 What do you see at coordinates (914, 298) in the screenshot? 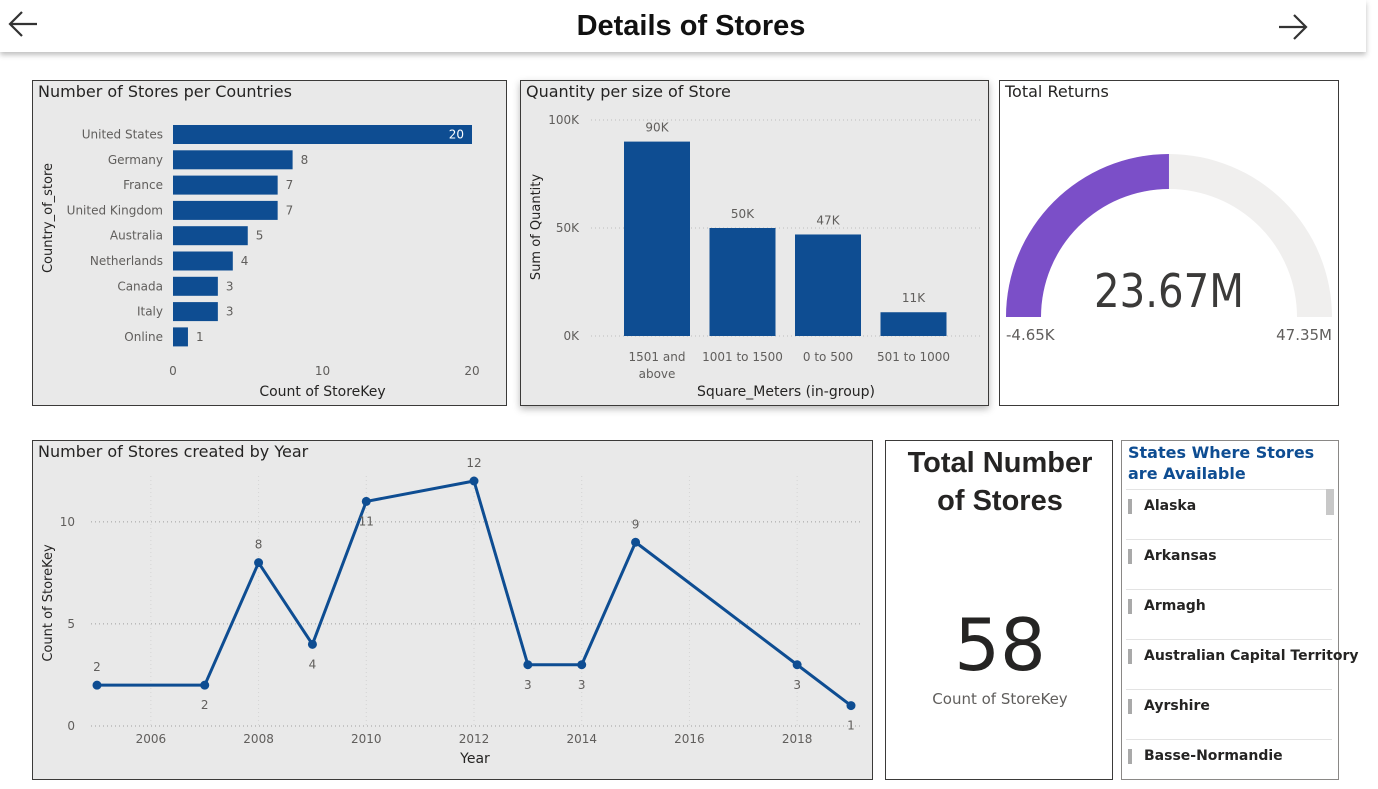
I see `size-data-label: 11K` at bounding box center [914, 298].